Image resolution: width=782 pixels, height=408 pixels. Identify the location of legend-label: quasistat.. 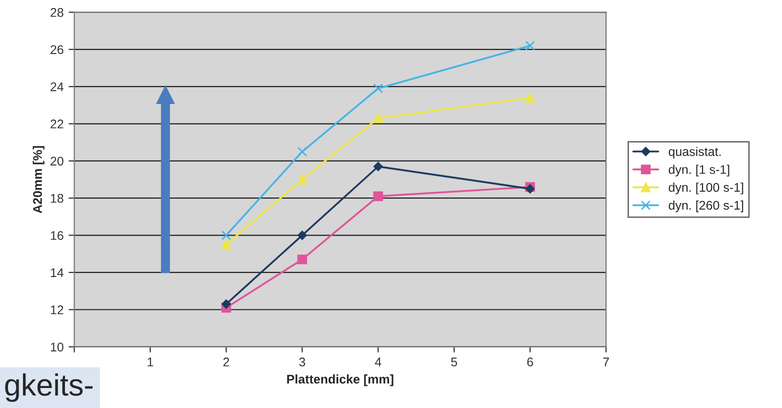
(694, 152).